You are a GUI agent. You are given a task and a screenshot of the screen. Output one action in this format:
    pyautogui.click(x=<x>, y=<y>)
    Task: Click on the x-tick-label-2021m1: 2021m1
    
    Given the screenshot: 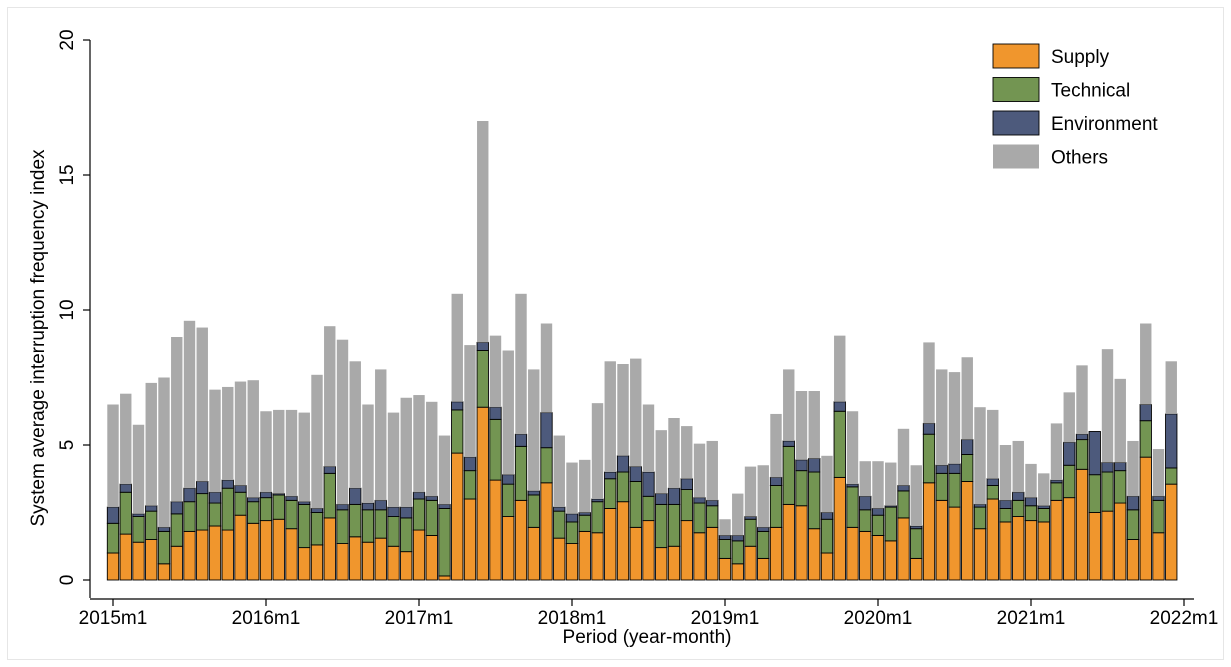 What is the action you would take?
    pyautogui.click(x=1031, y=618)
    